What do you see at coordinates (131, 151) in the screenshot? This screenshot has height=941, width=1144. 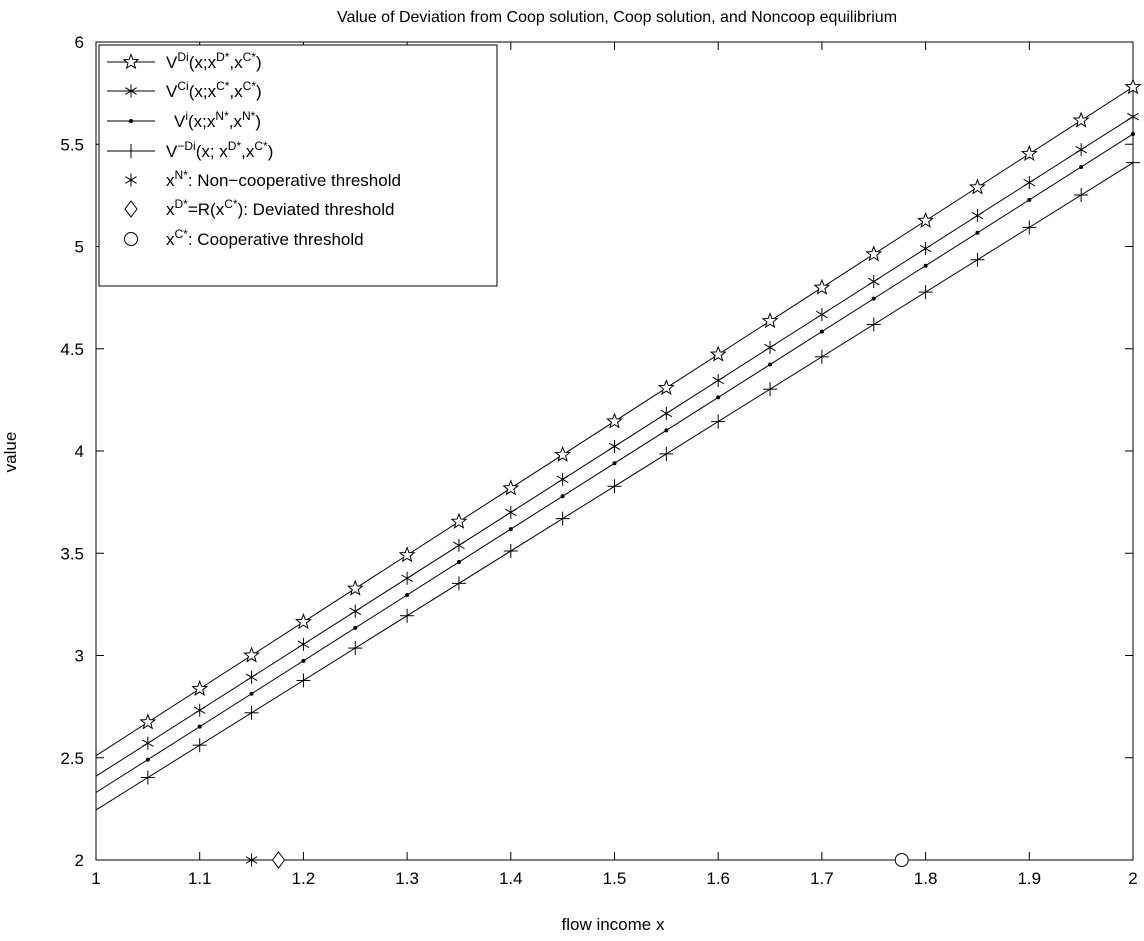 I see `legend-marker-VmD` at bounding box center [131, 151].